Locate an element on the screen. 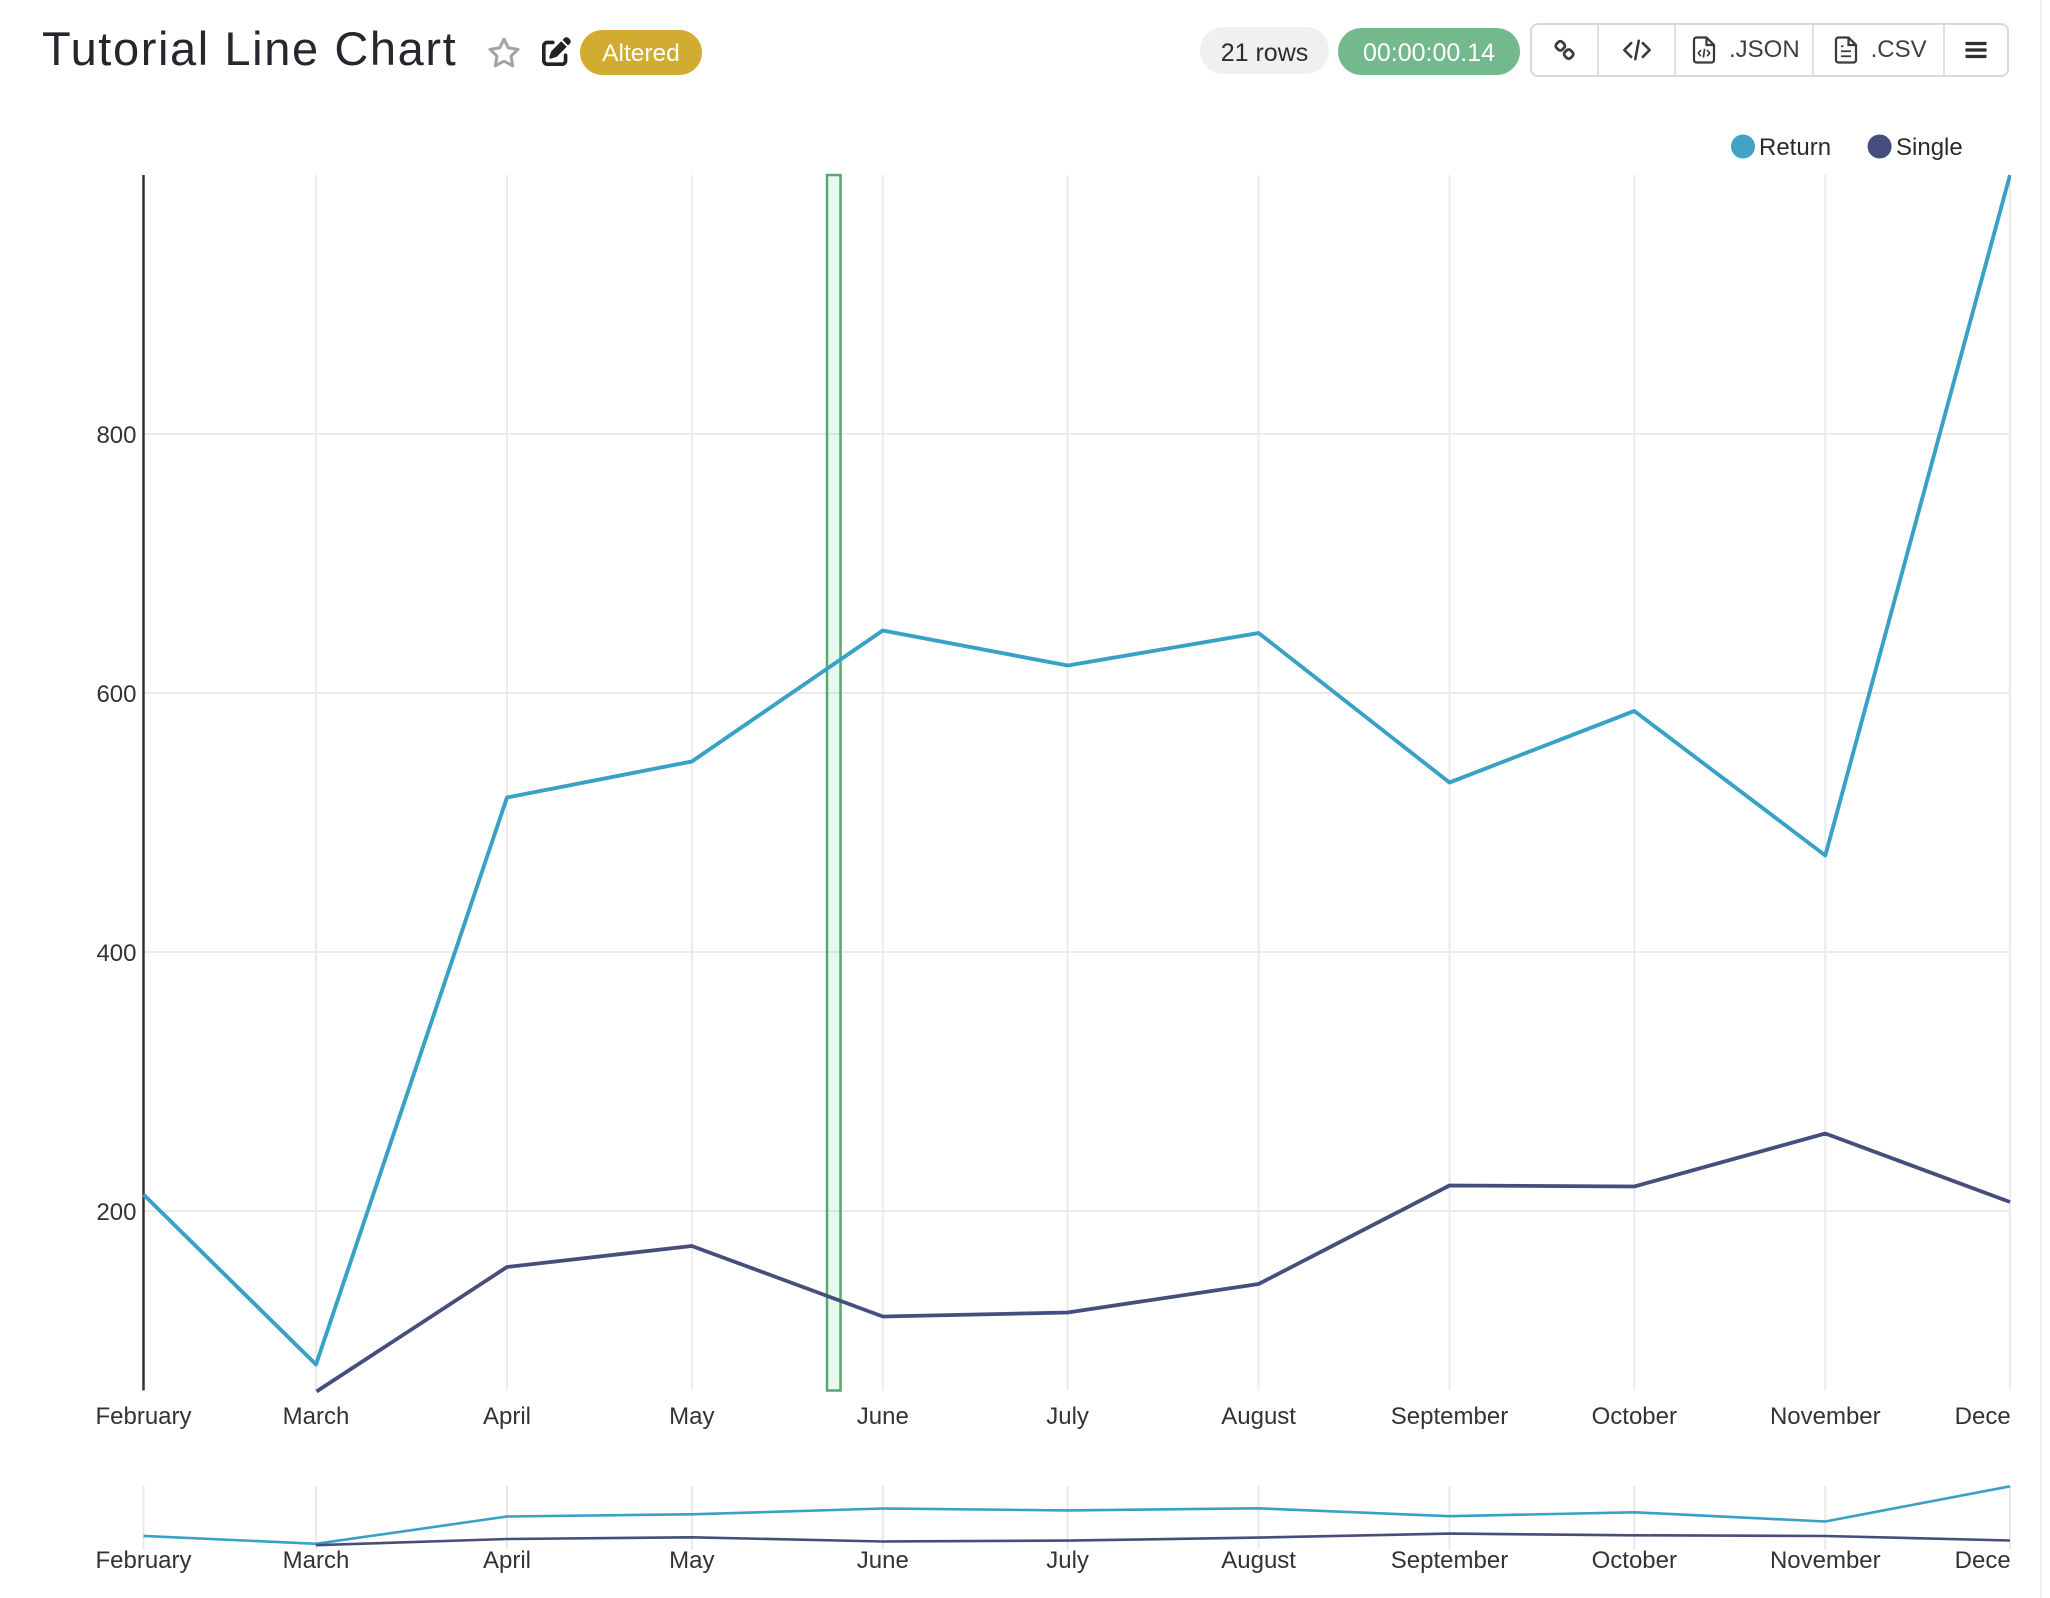 The image size is (2050, 1598). svg-text: 800 is located at coordinates (116, 435).